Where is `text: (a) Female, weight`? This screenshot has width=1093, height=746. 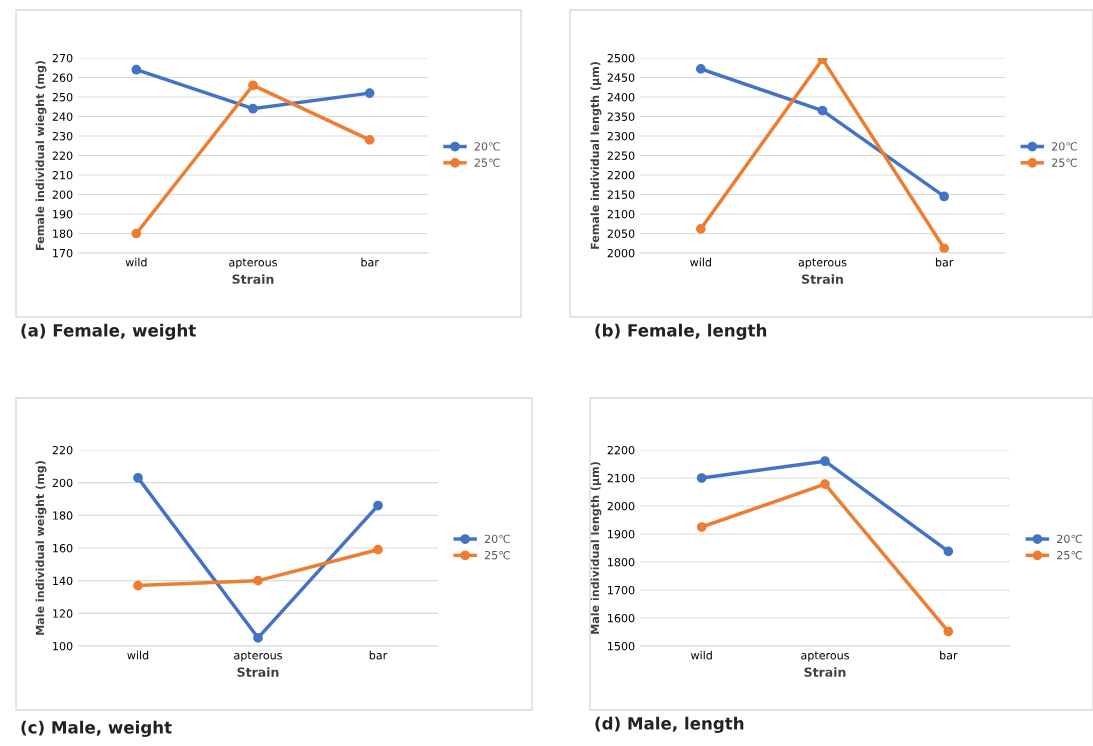 text: (a) Female, weight is located at coordinates (108, 331).